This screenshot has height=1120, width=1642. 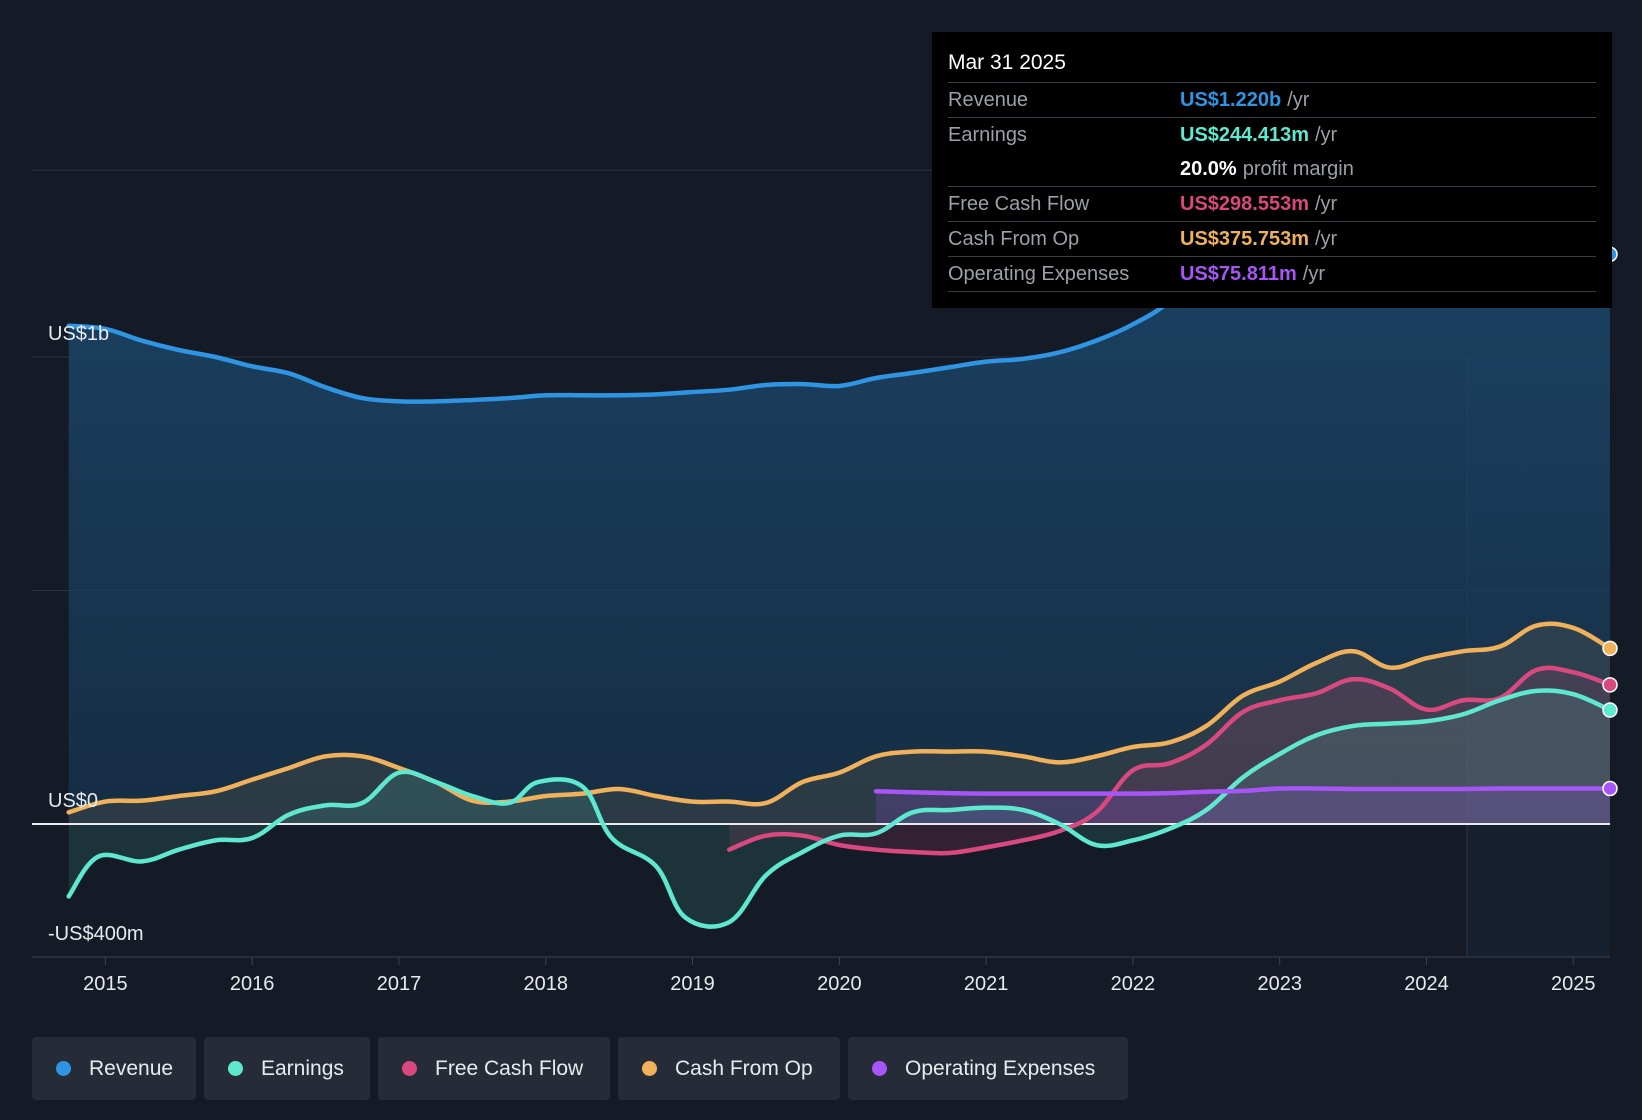 I want to click on legend-free-cash-flow: Free Cash Flow, so click(x=494, y=1068).